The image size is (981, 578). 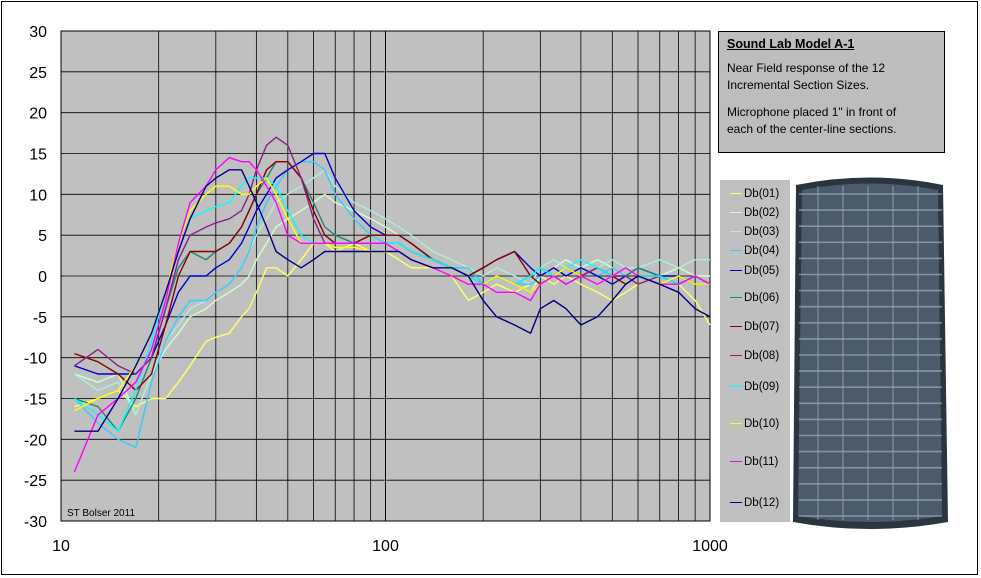 I want to click on panel-grid, so click(x=870, y=353).